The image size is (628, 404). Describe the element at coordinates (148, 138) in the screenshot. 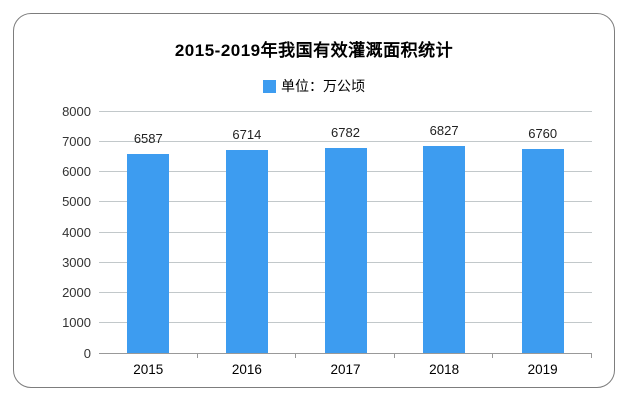

I see `bar-value-label: 6587` at that location.